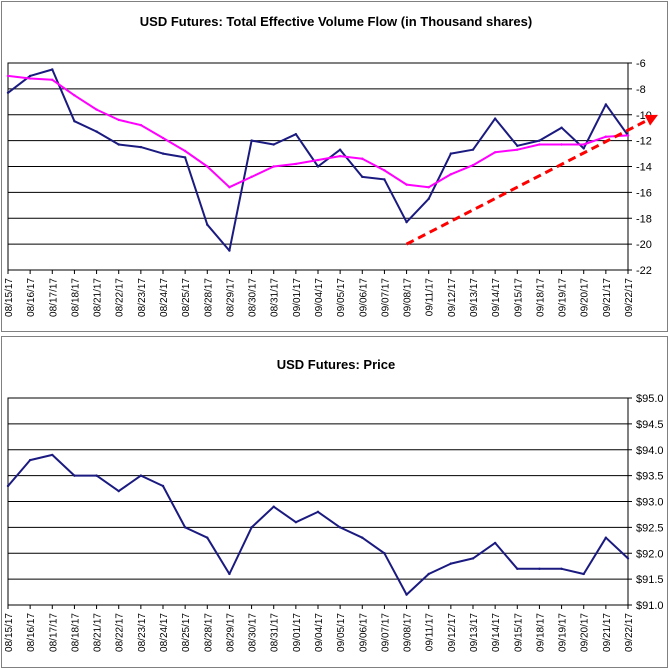 The width and height of the screenshot is (669, 668). What do you see at coordinates (98, 632) in the screenshot?
I see `x-tick-label: 08/21/17` at bounding box center [98, 632].